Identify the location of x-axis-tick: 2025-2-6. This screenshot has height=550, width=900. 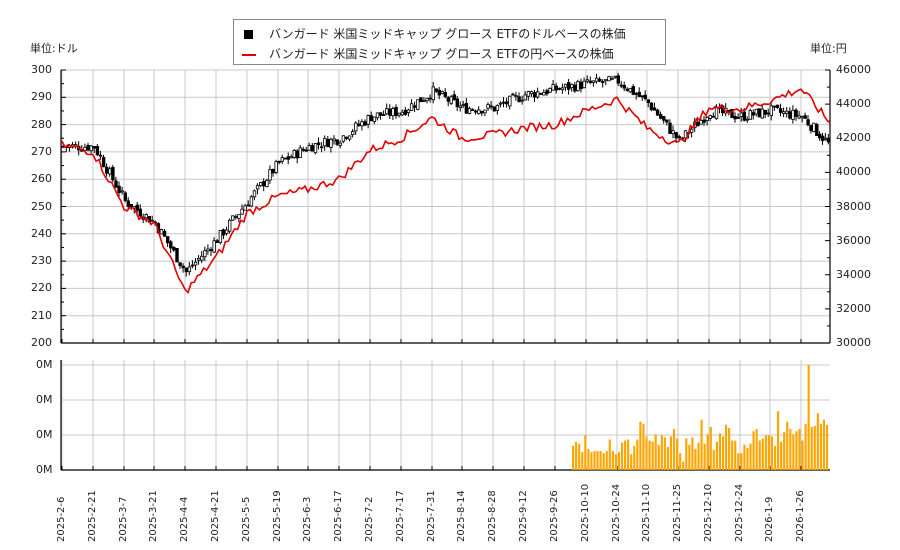
(61, 519).